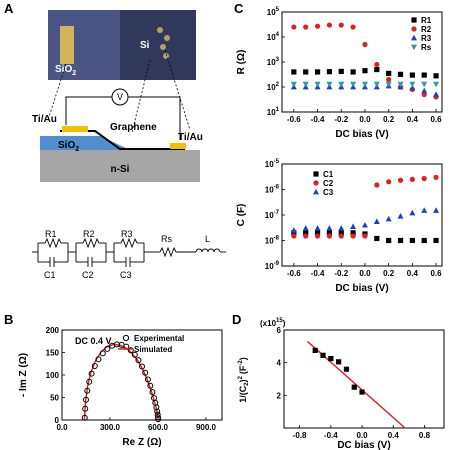  What do you see at coordinates (166, 239) in the screenshot?
I see `circuit-rs: Rs` at bounding box center [166, 239].